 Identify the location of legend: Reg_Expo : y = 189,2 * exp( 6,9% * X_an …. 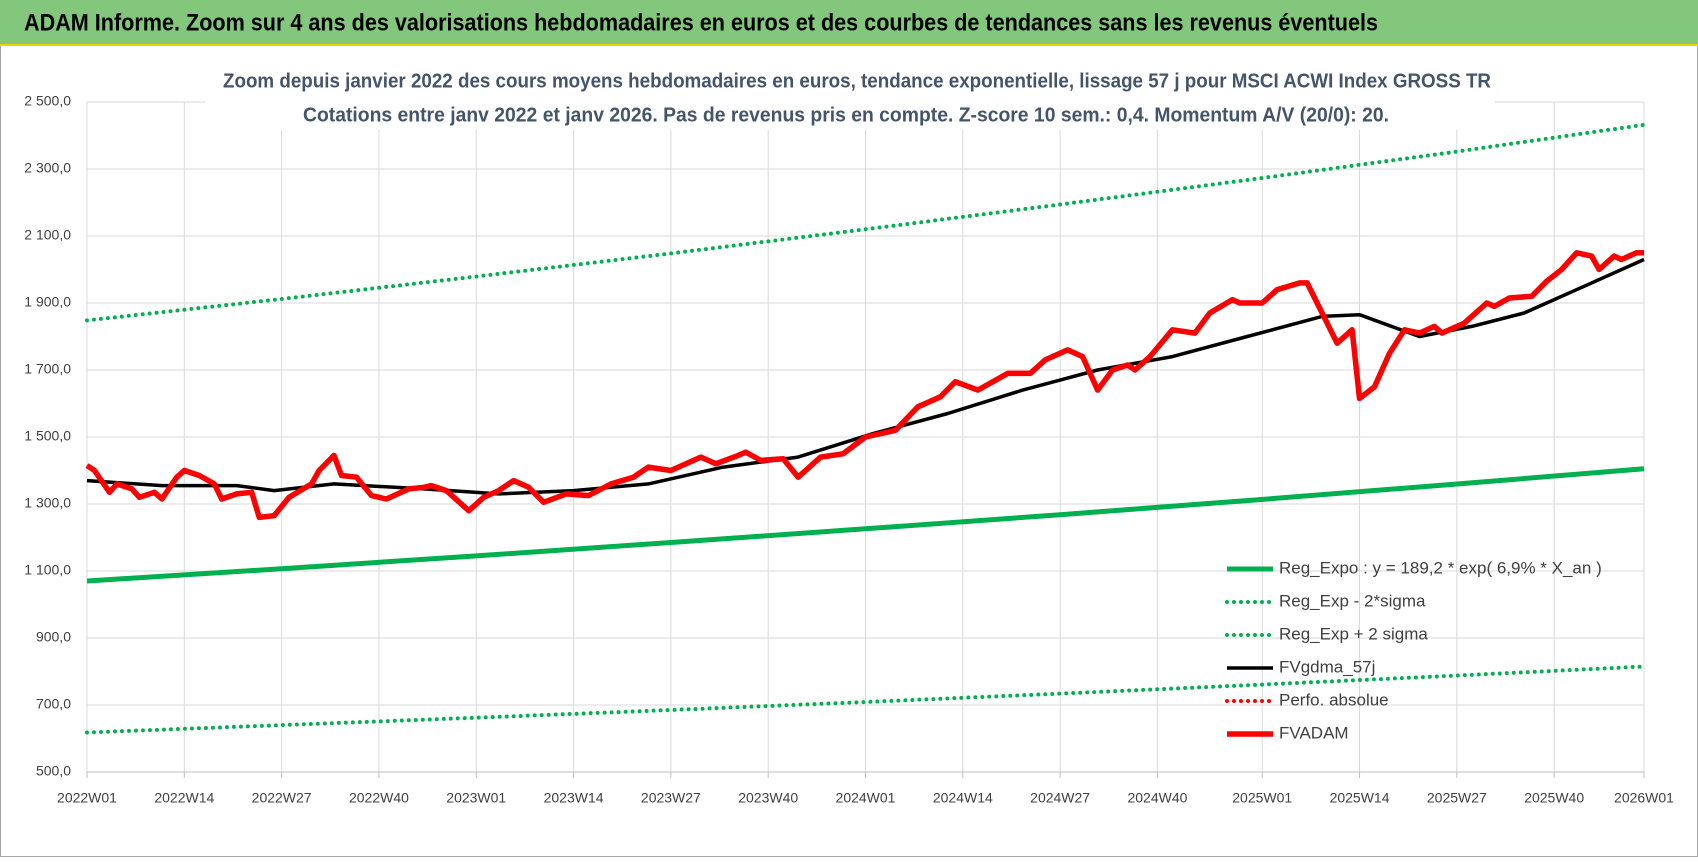
(1413, 650).